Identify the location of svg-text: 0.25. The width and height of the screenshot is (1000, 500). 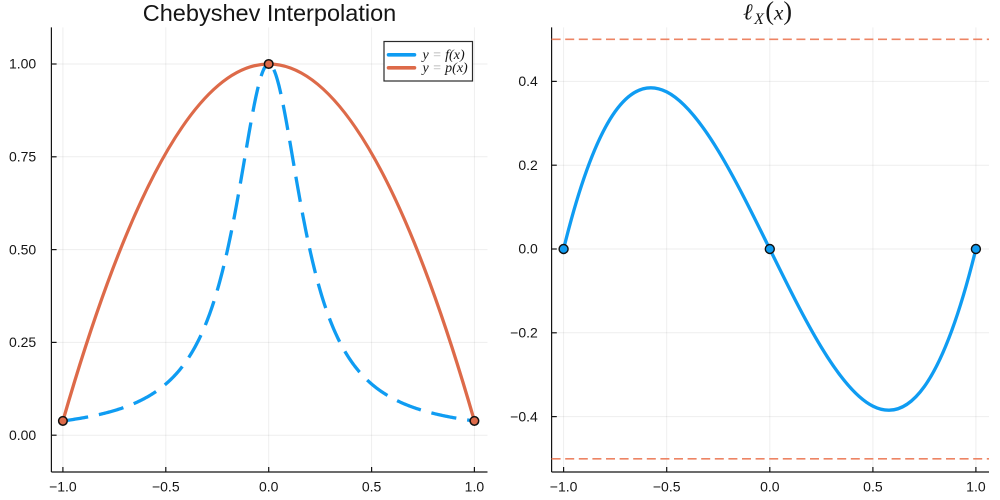
(22, 342).